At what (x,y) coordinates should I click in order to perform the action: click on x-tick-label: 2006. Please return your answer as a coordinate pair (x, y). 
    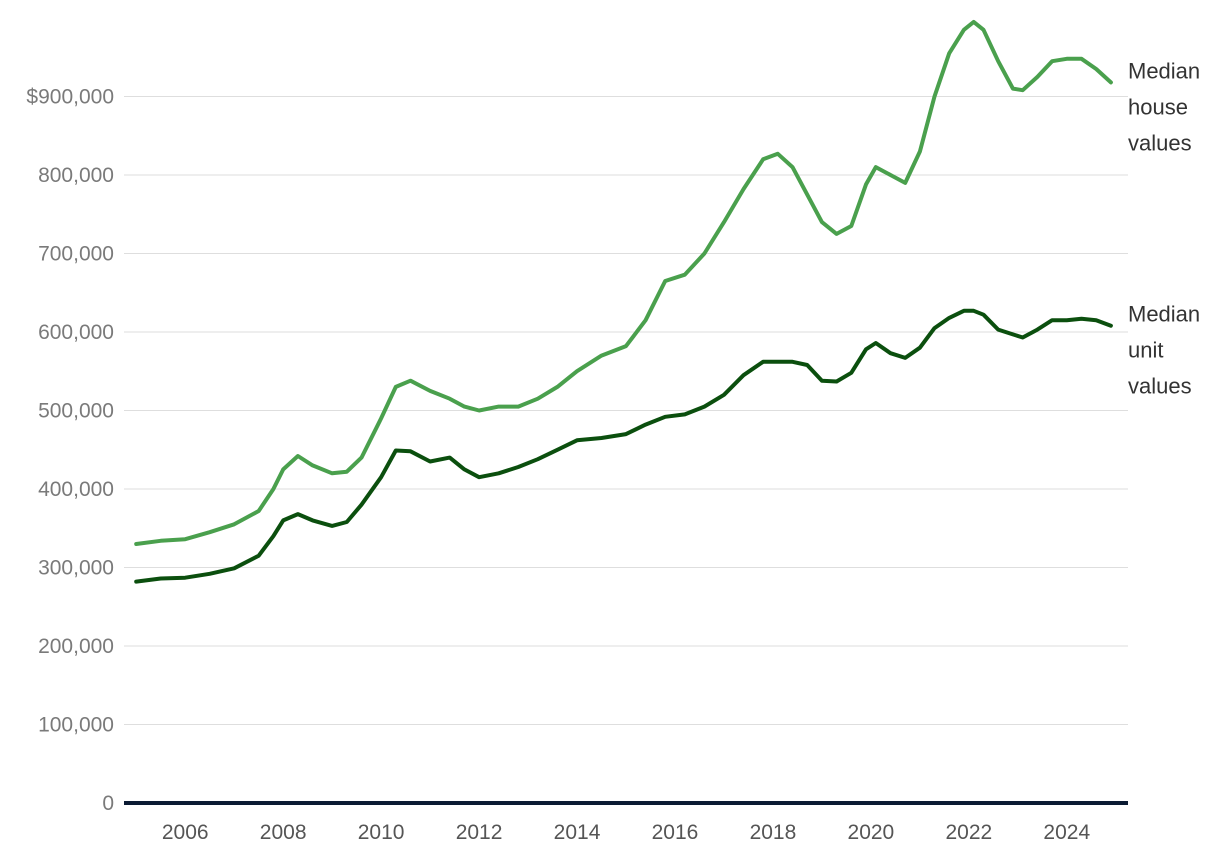
    Looking at the image, I should click on (185, 832).